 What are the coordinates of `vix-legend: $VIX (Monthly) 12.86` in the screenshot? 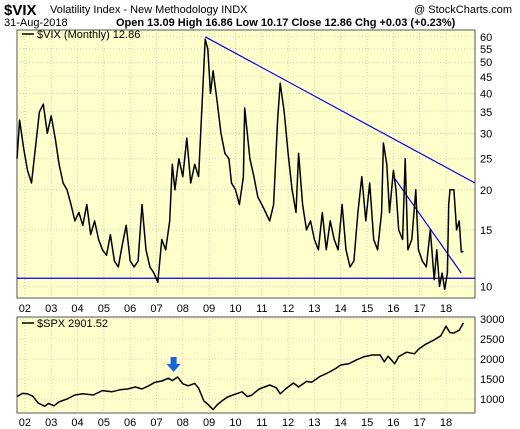 It's located at (81, 35).